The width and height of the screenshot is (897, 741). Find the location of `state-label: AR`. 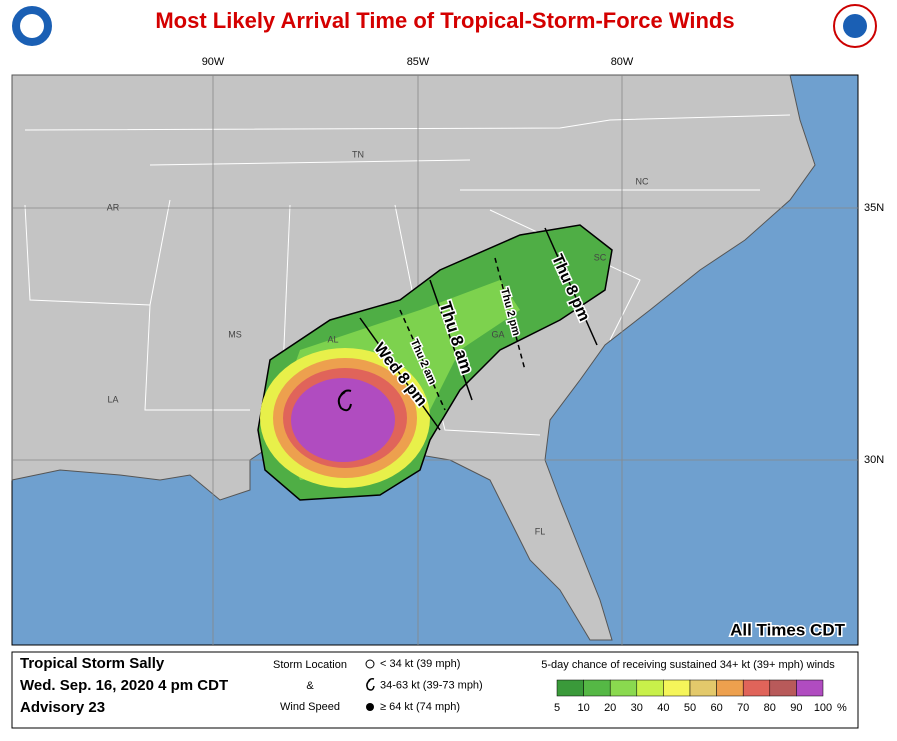

state-label: AR is located at coordinates (113, 207).